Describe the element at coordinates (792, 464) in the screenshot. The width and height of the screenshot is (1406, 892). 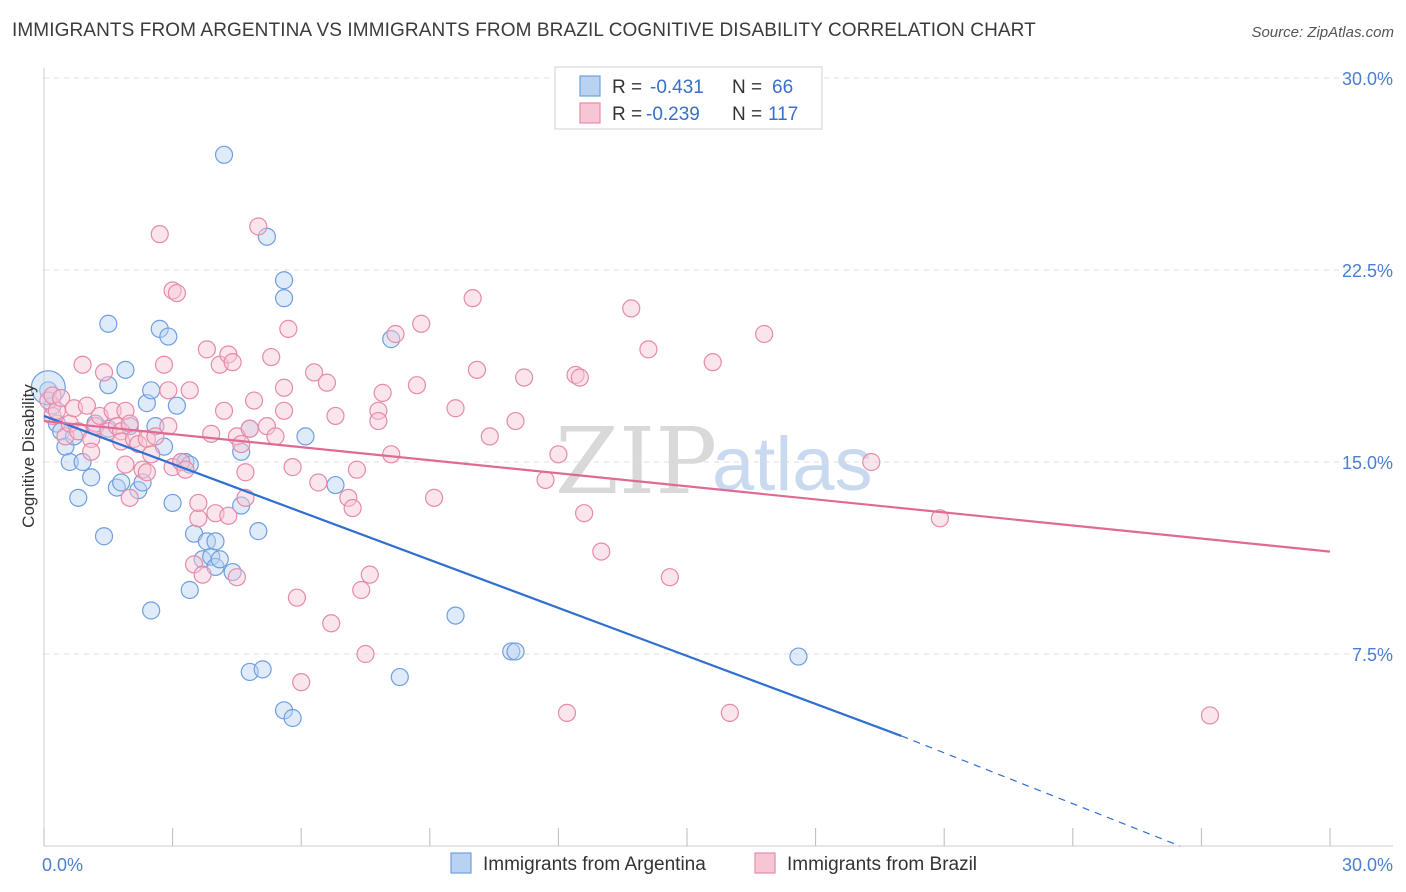
I see `watermark-atlas: atlas` at that location.